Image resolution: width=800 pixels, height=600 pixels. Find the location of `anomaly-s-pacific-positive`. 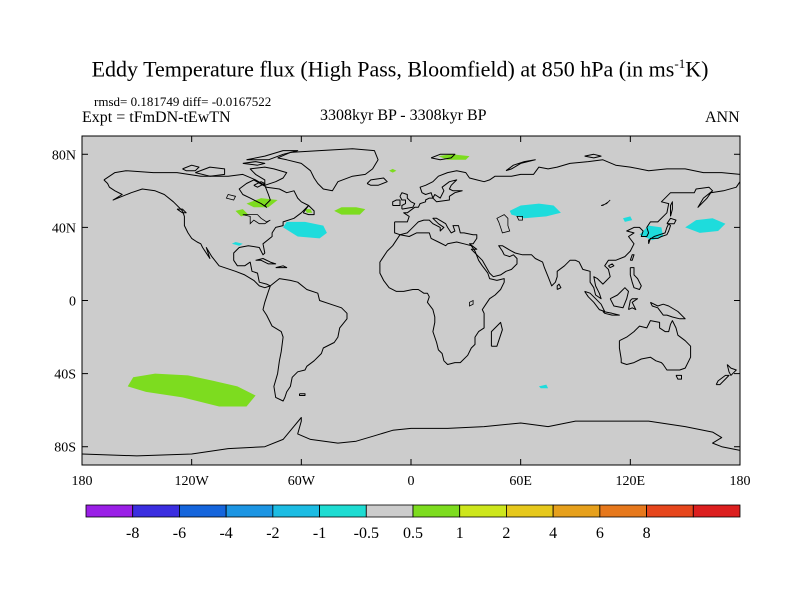

anomaly-s-pacific-positive is located at coordinates (191, 390).